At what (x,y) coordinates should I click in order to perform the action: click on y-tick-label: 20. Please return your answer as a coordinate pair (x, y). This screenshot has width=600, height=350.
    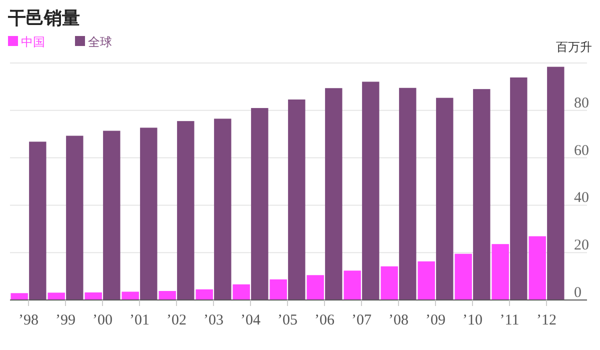
    Looking at the image, I should click on (581, 246).